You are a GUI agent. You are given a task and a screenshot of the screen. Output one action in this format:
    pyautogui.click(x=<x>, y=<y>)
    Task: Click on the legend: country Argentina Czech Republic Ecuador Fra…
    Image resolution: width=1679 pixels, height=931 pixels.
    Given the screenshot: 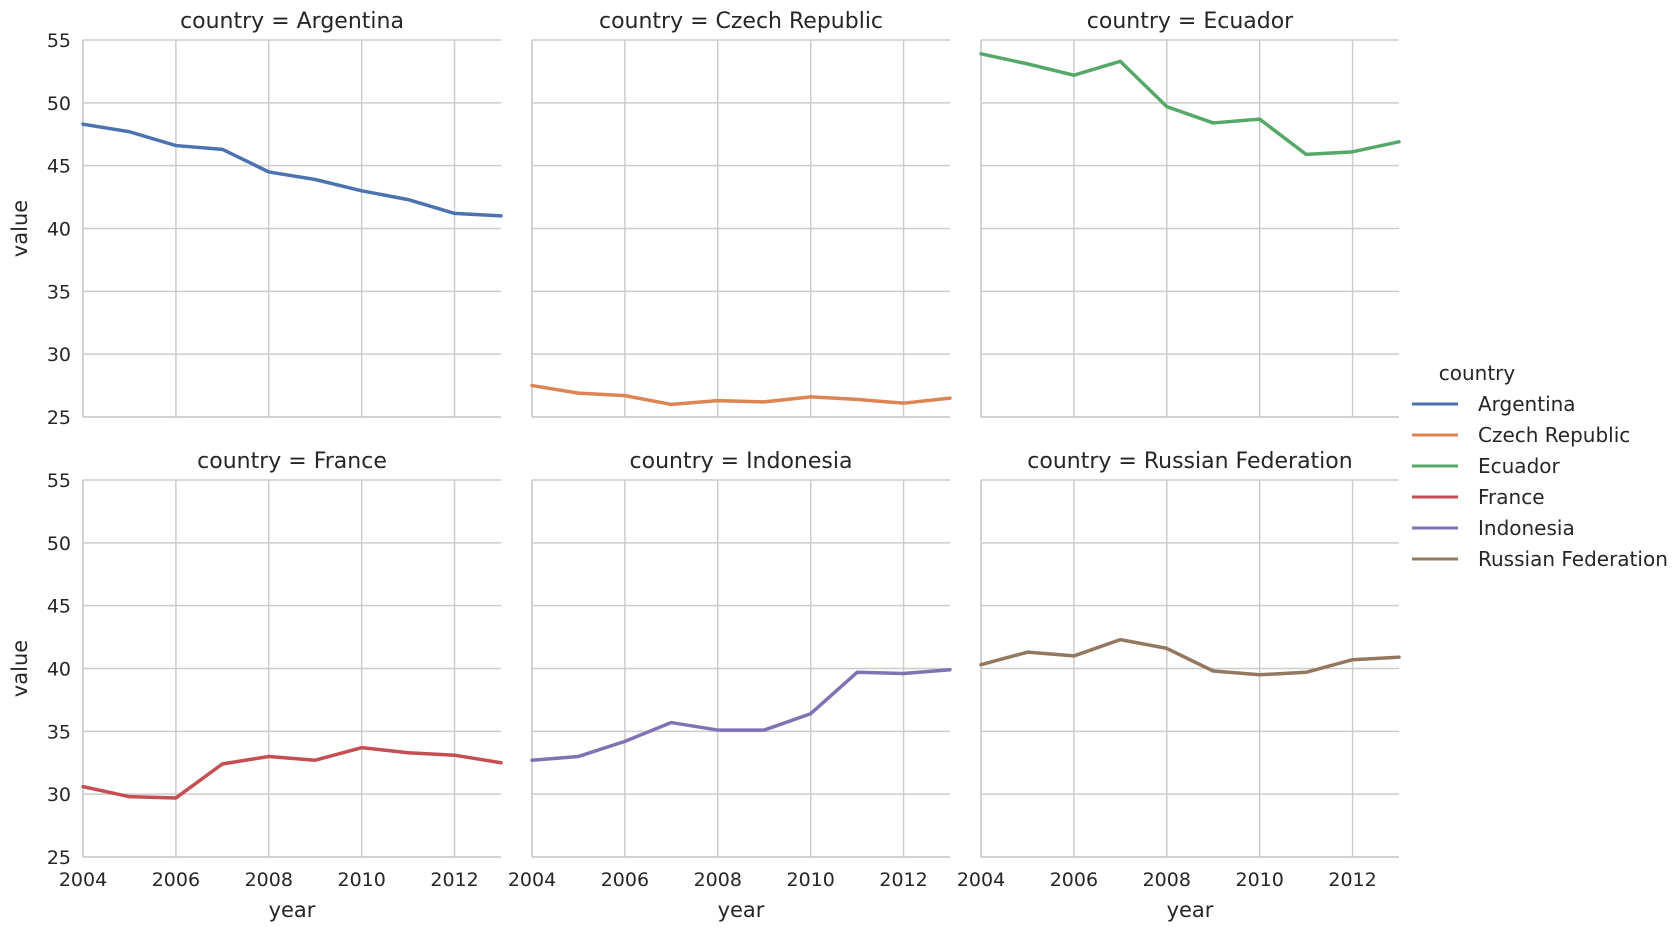 What is the action you would take?
    pyautogui.click(x=1540, y=466)
    